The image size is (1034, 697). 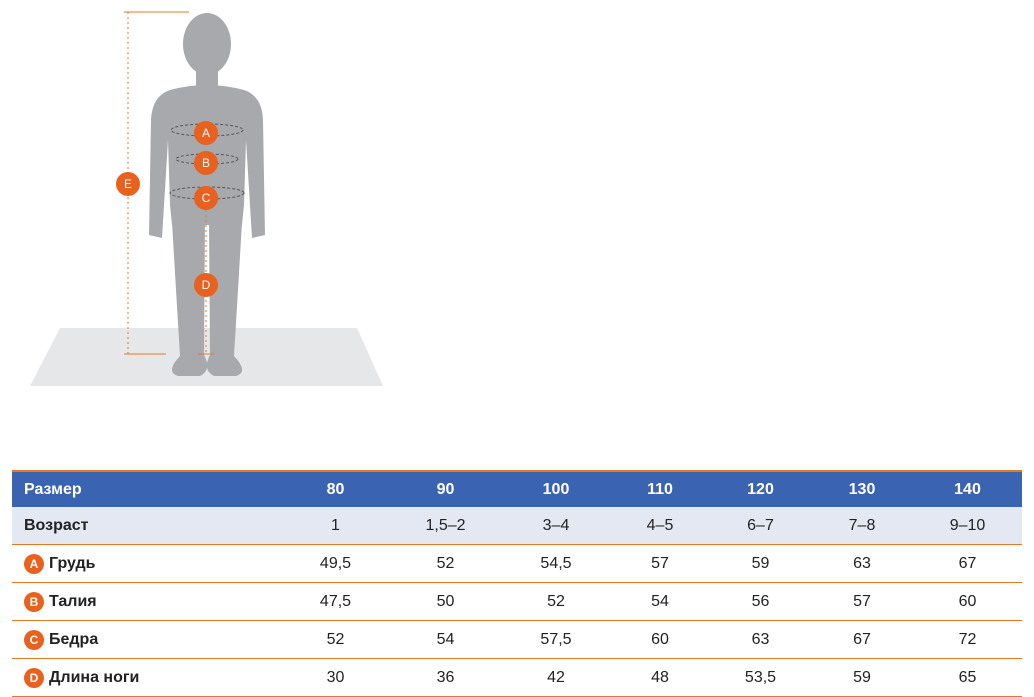 What do you see at coordinates (206, 285) in the screenshot?
I see `marker-label: D` at bounding box center [206, 285].